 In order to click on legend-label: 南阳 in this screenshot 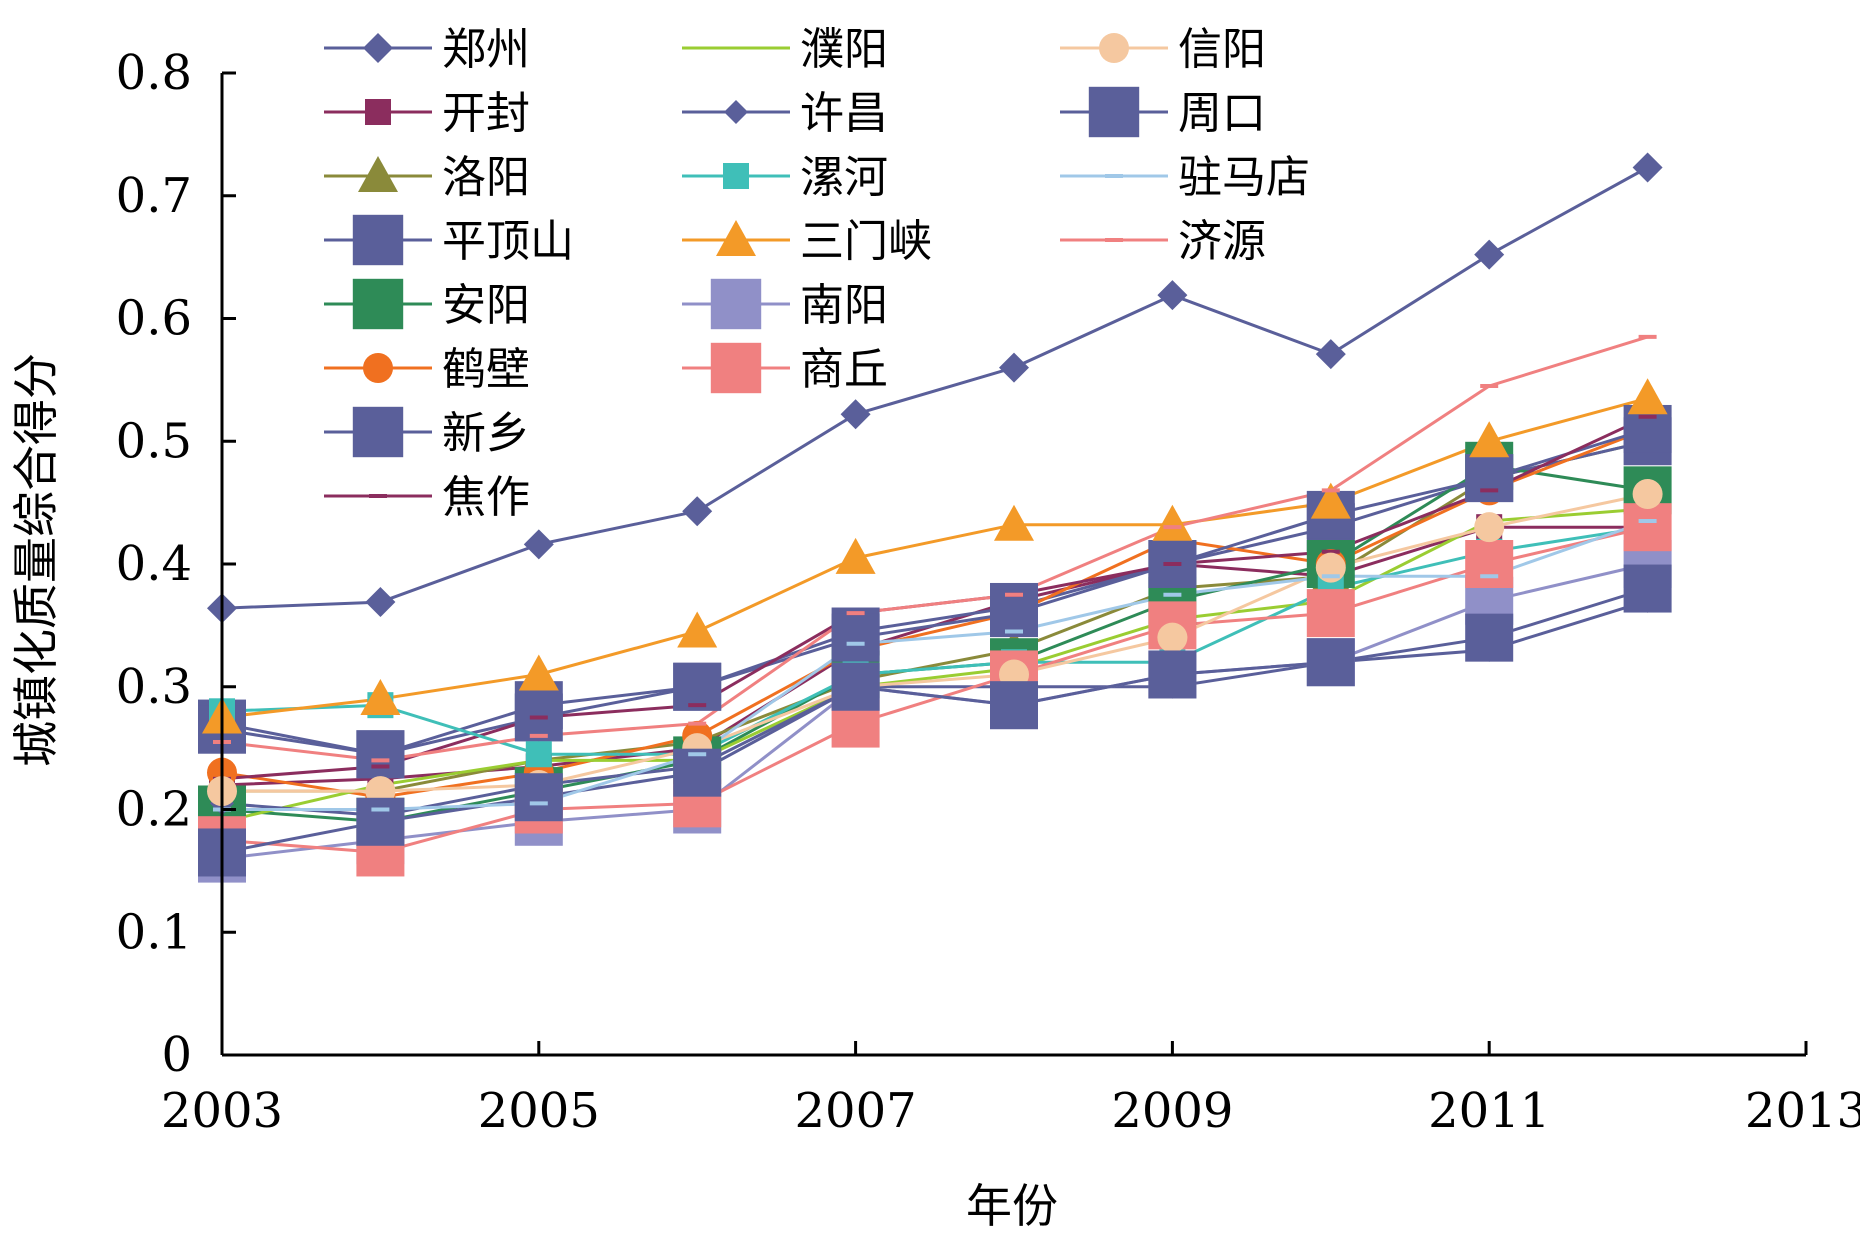, I will do `click(844, 305)`.